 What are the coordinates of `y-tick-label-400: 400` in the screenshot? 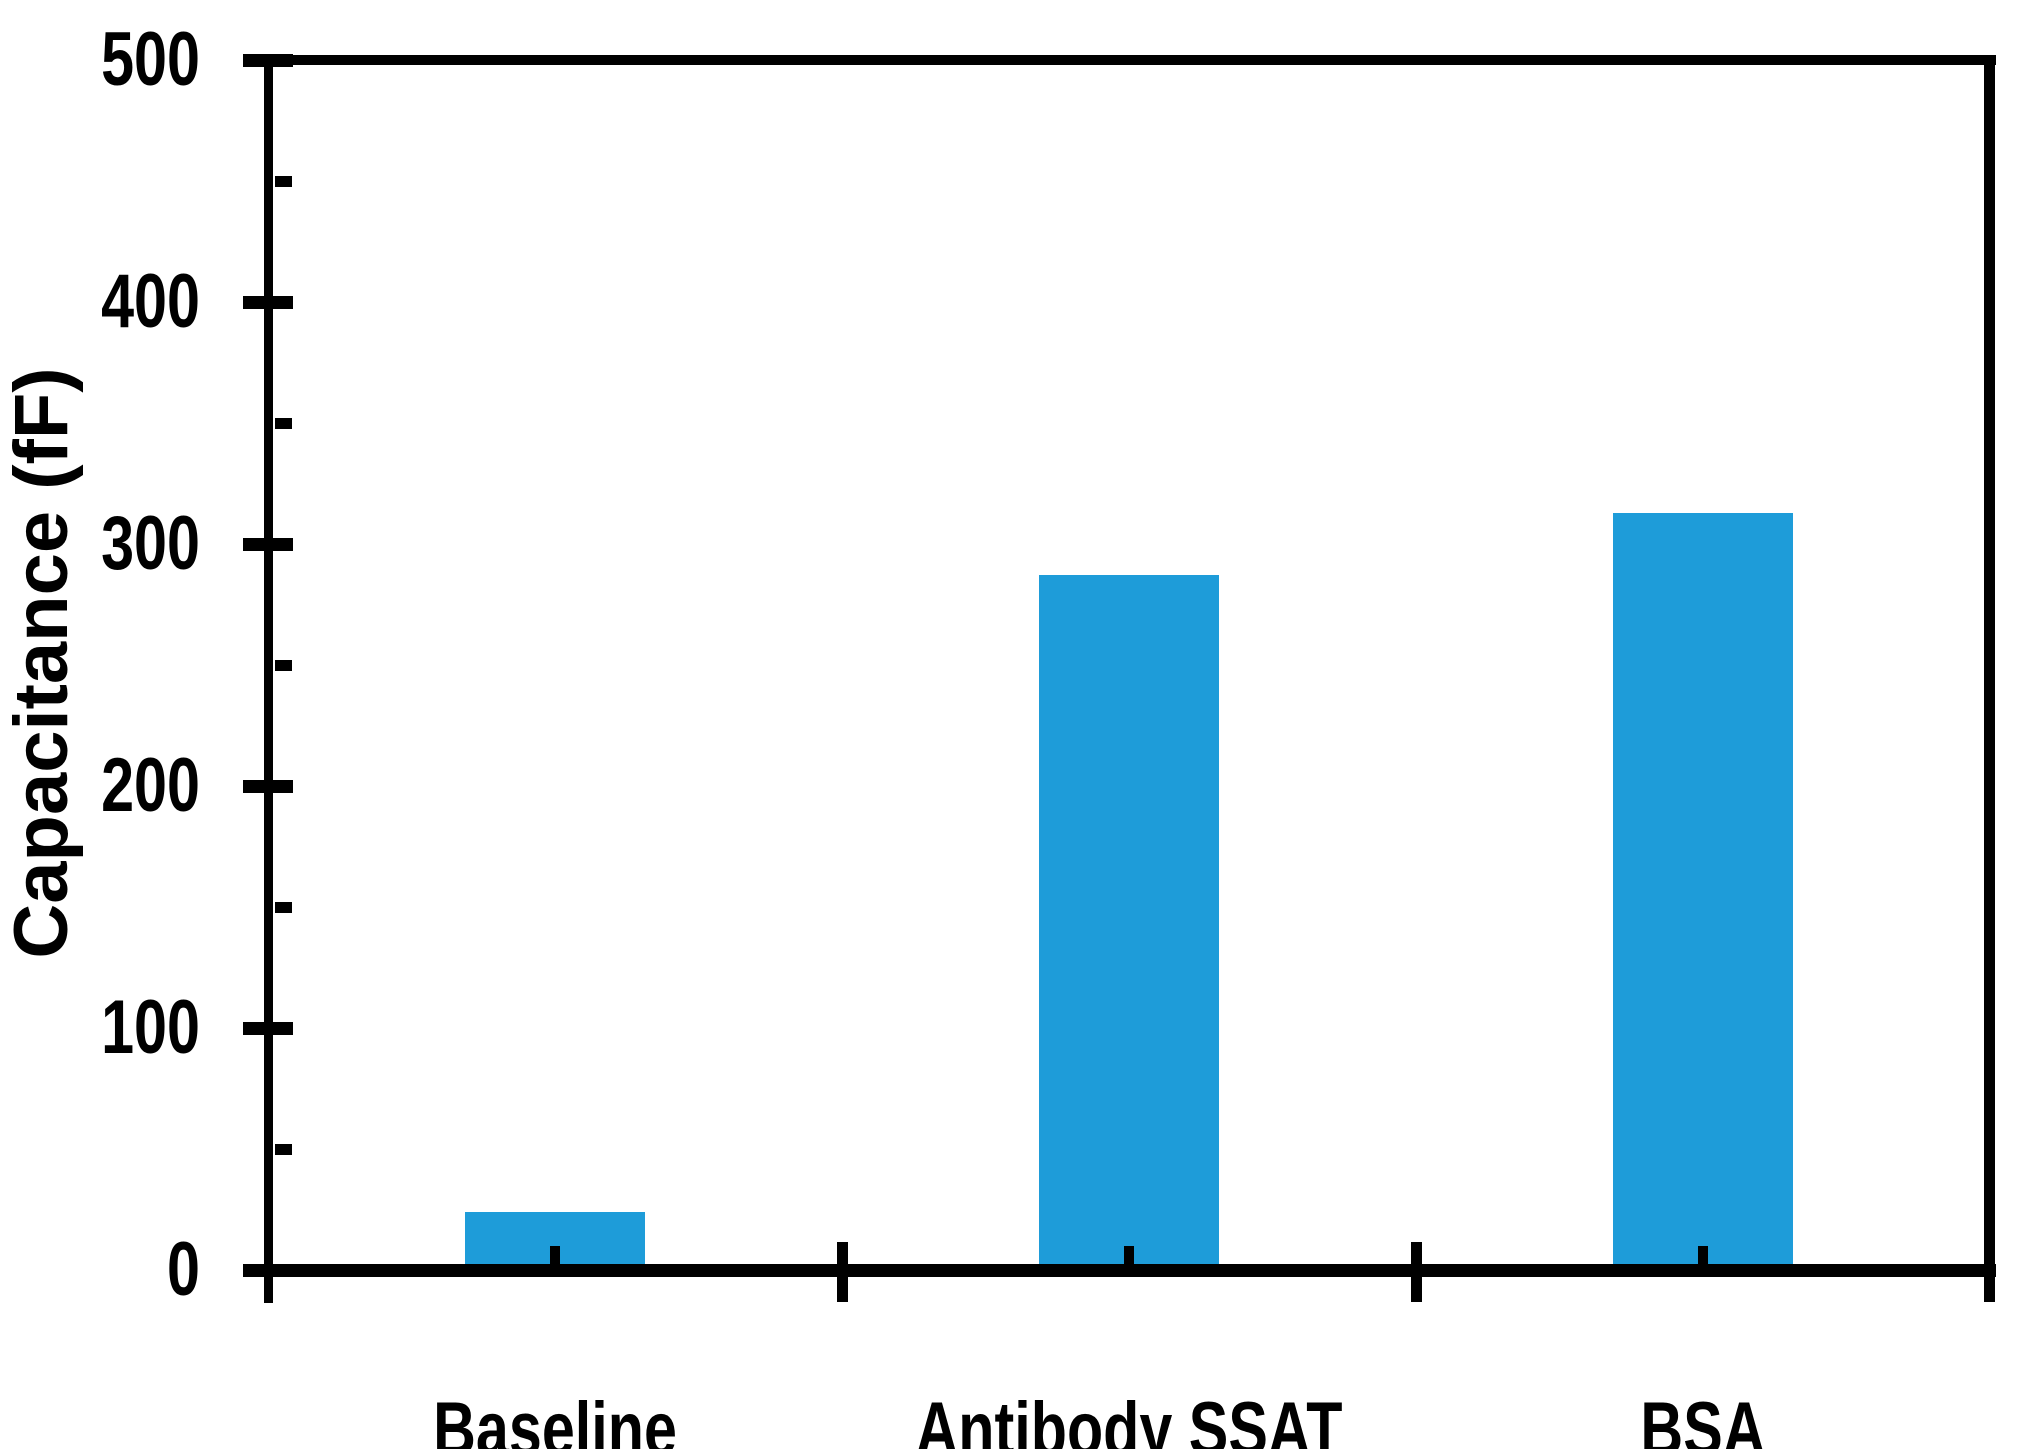 It's located at (150, 301).